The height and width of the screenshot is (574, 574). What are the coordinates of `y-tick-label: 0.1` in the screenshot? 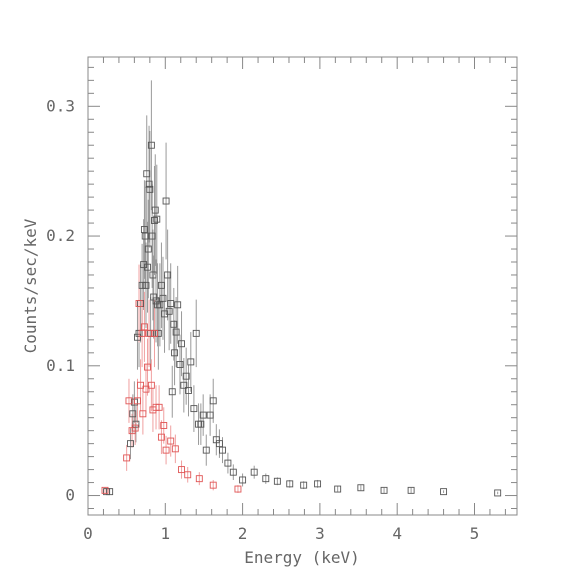 It's located at (60, 365).